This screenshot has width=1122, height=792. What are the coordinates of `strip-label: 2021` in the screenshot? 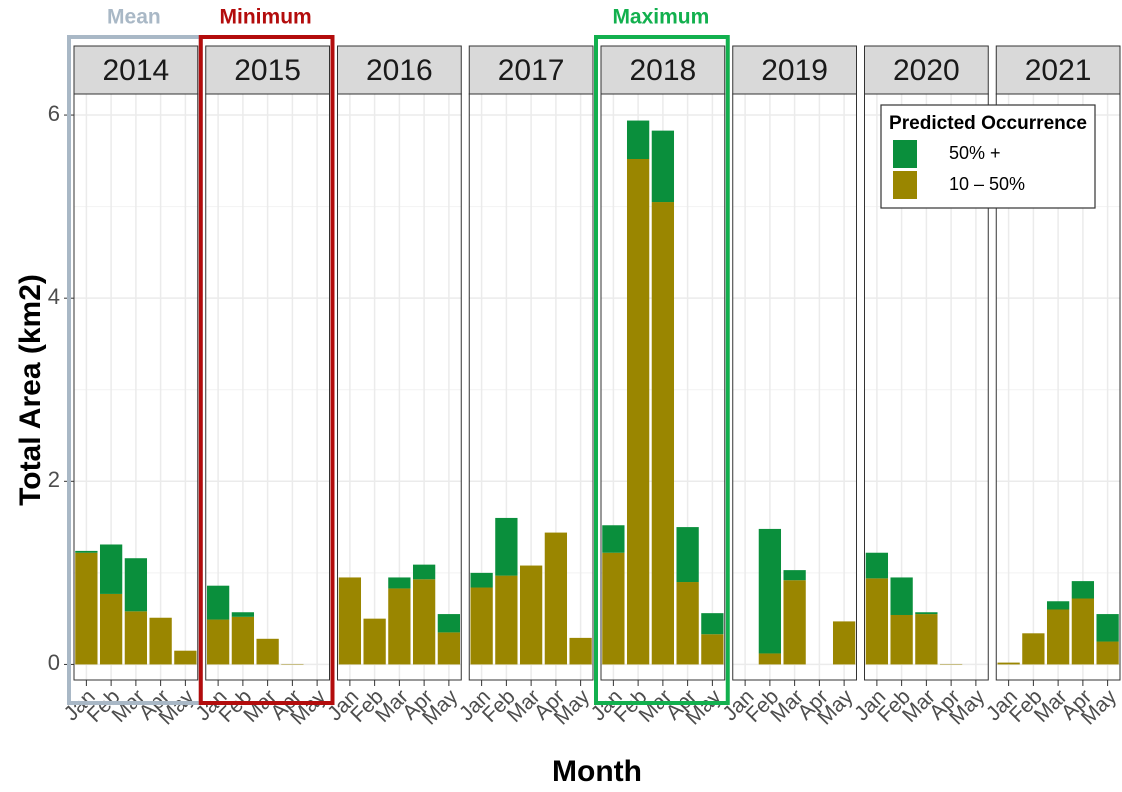 It's located at (1058, 70).